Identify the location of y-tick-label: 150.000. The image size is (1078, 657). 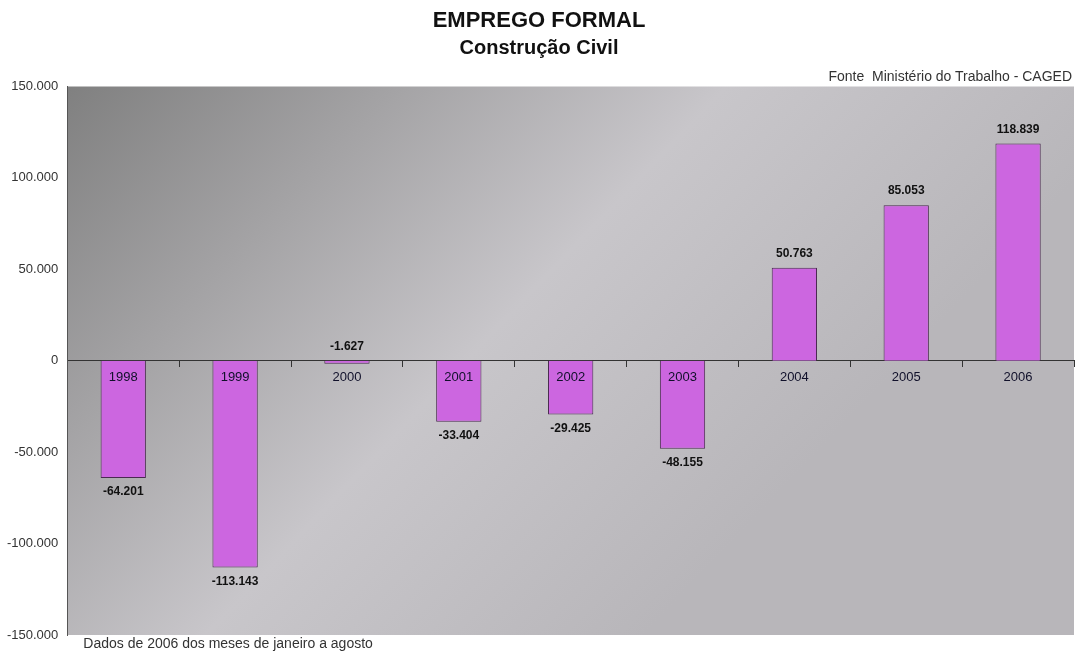
(35, 85).